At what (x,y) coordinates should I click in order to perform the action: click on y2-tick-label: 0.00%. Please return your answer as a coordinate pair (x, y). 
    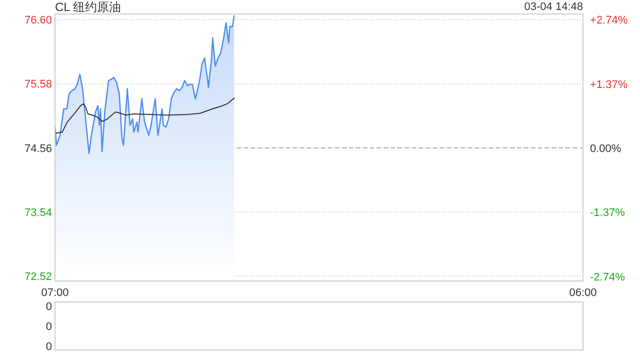
    Looking at the image, I should click on (606, 148).